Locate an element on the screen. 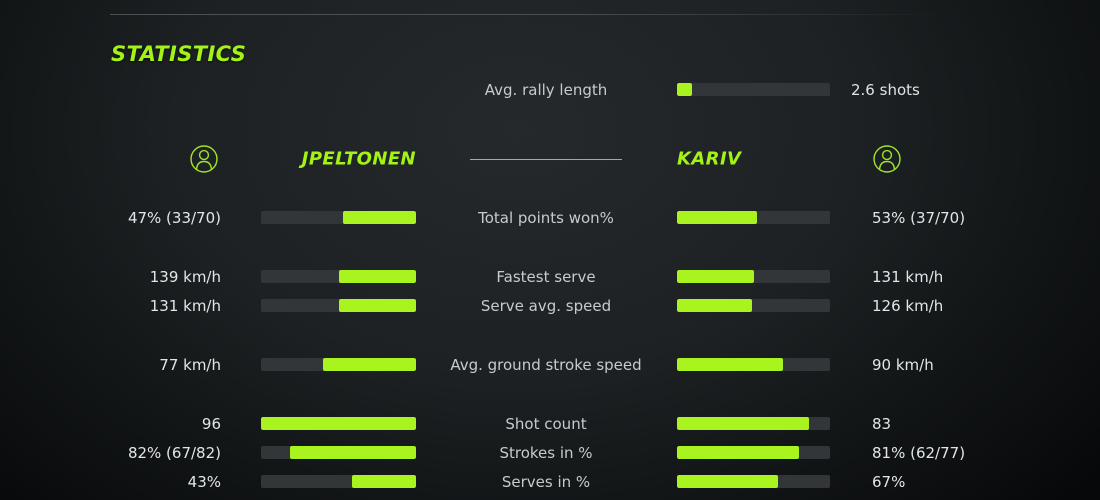  stat-label: Shot count is located at coordinates (546, 423).